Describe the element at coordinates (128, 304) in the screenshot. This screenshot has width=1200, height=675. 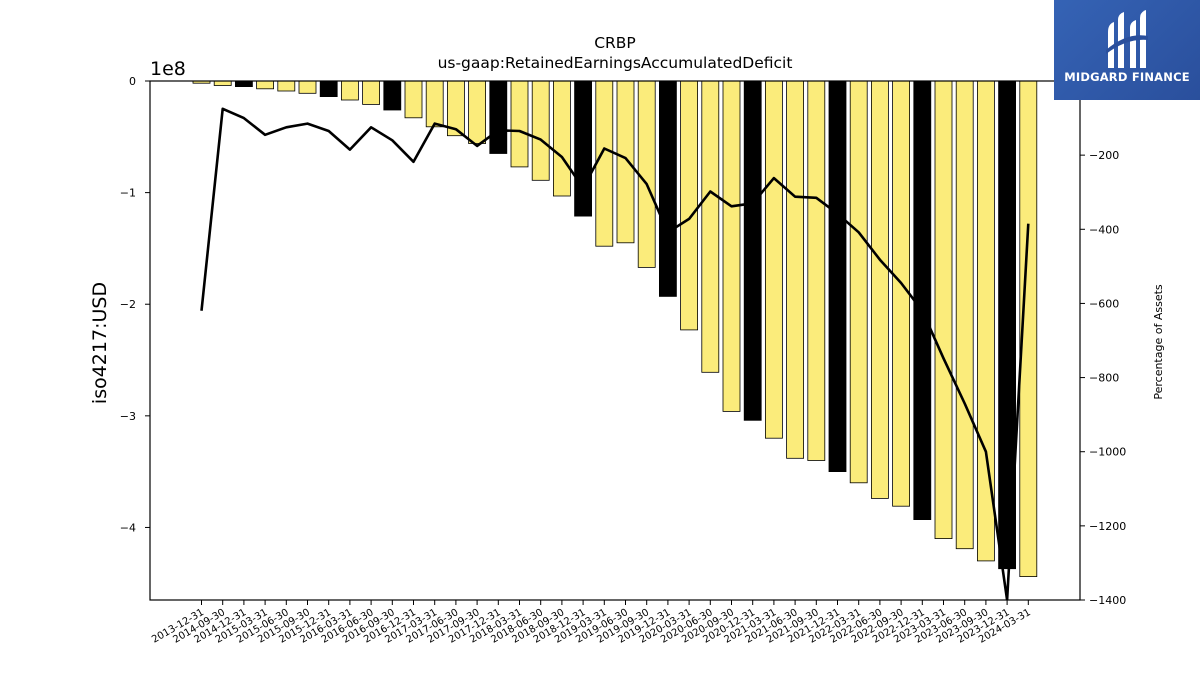
I see `y-tick-label: −2` at that location.